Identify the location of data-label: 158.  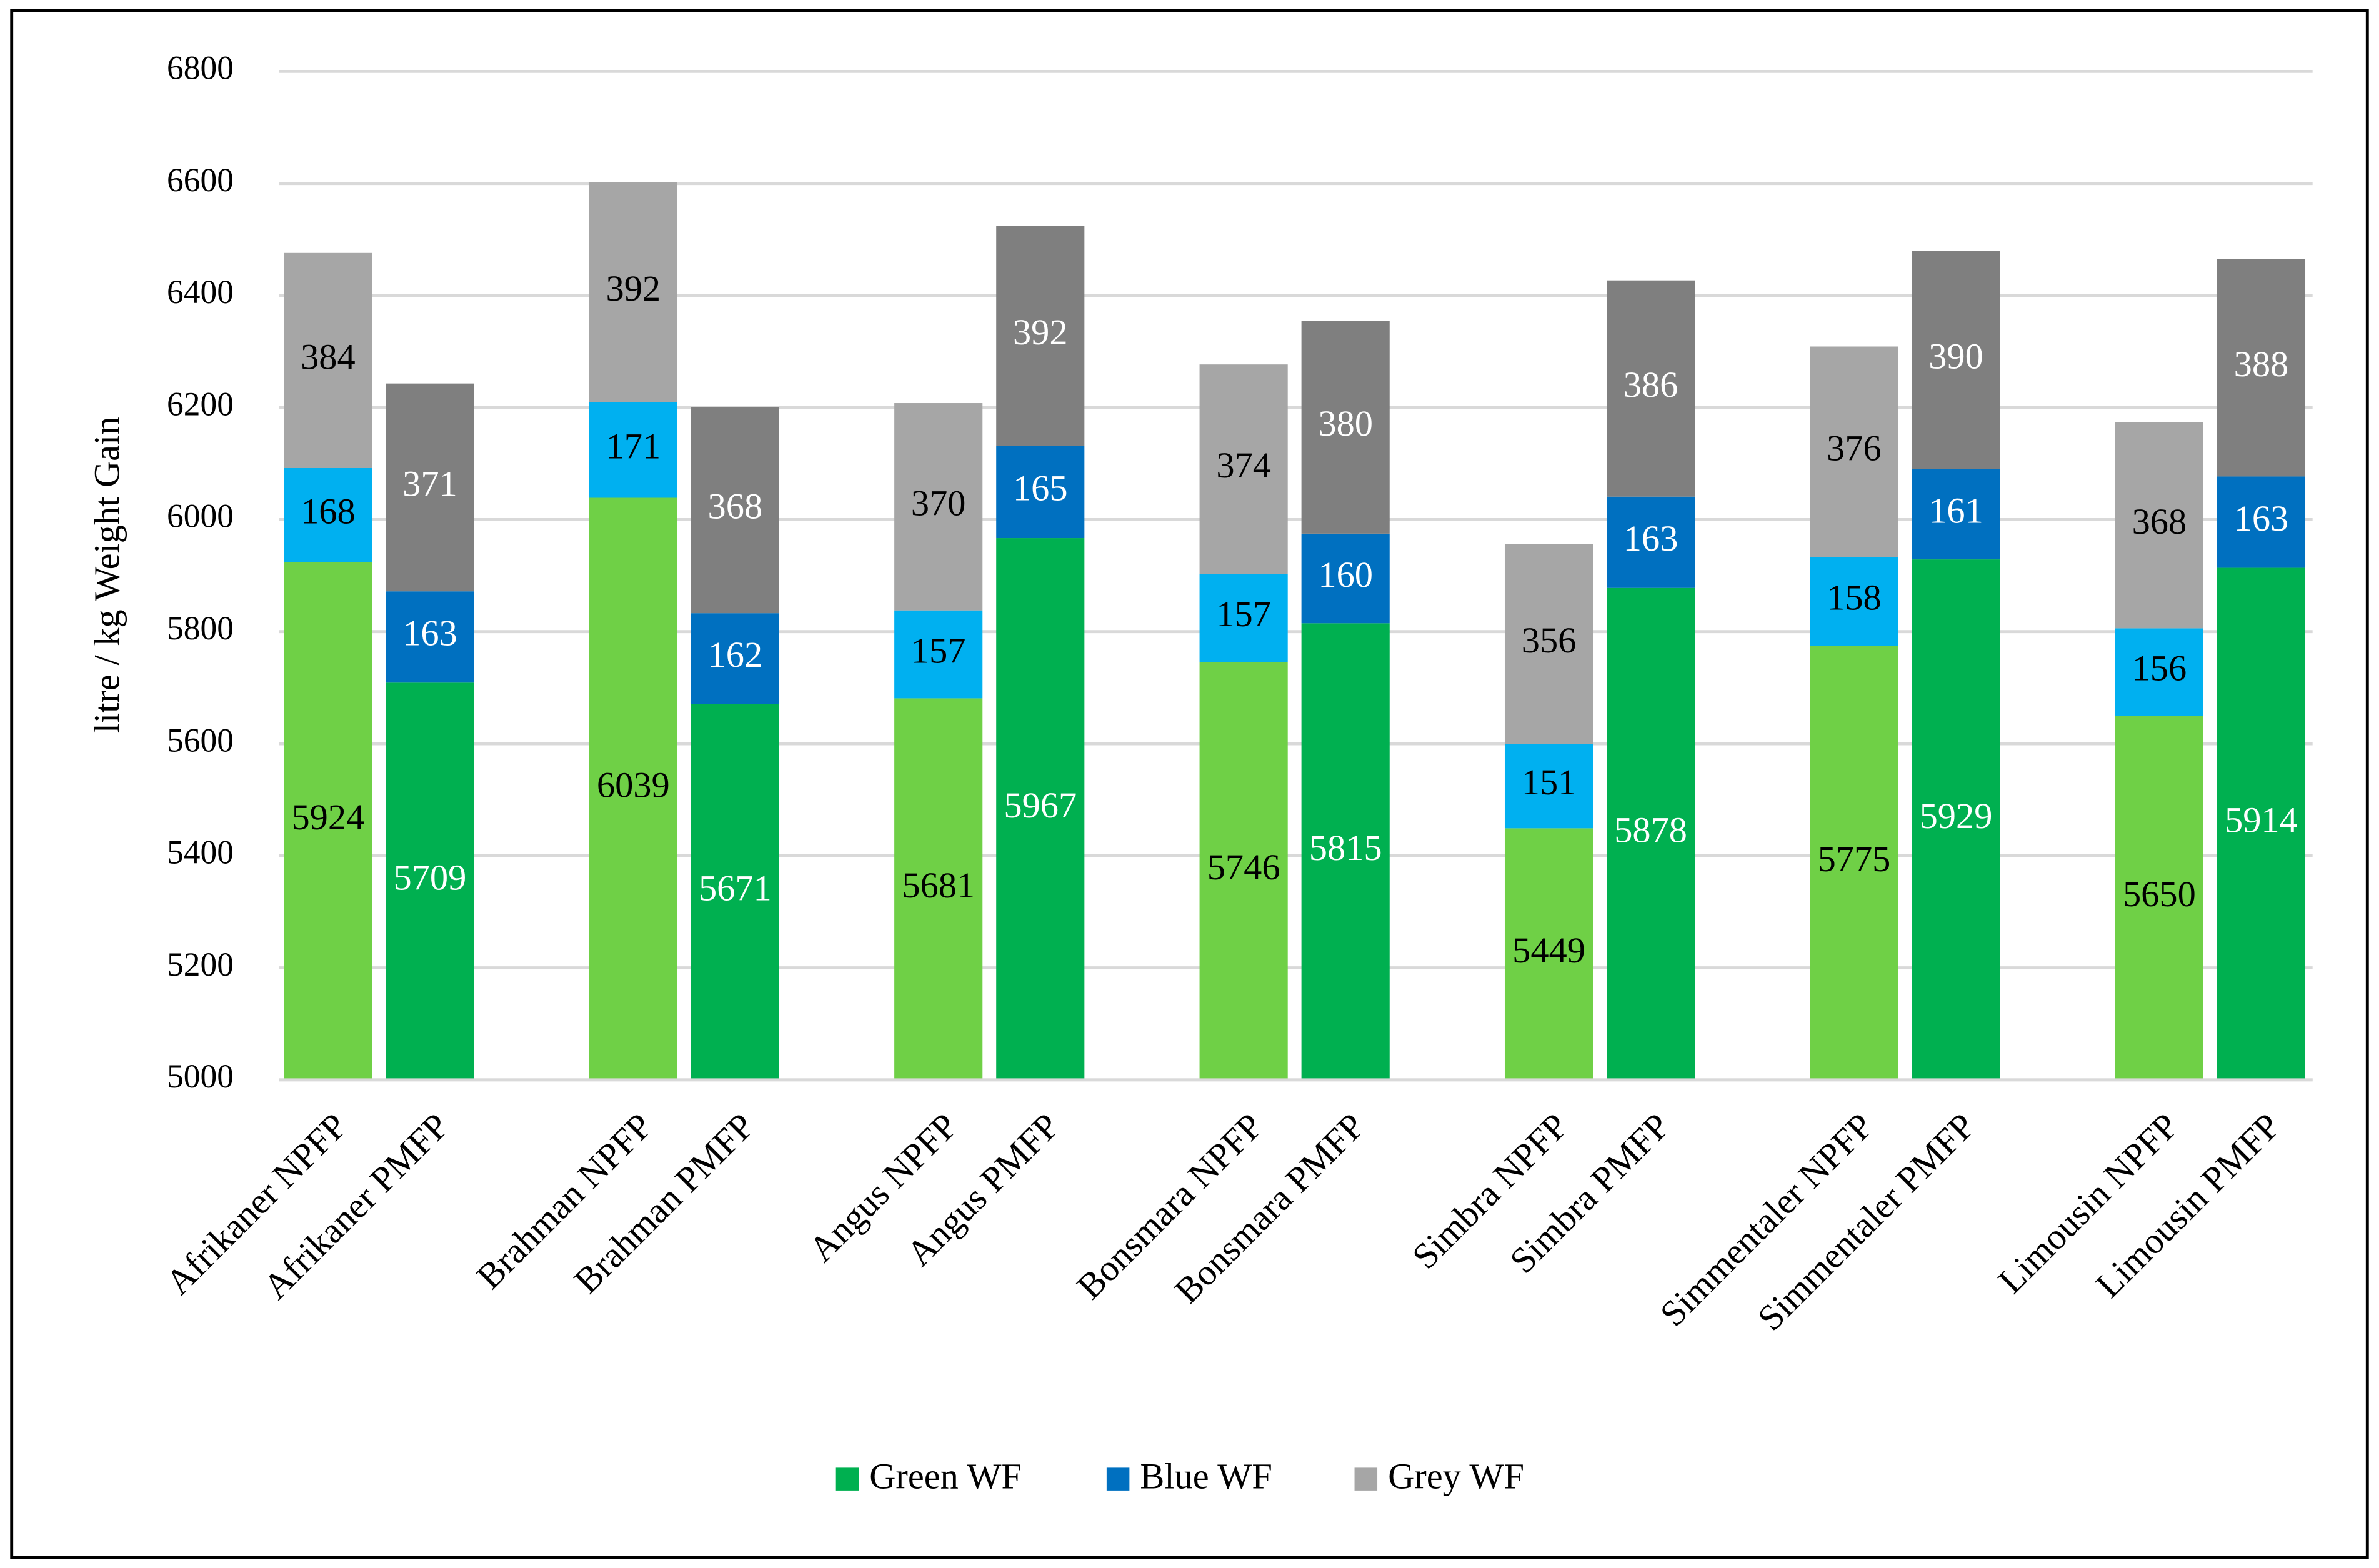
(1855, 597).